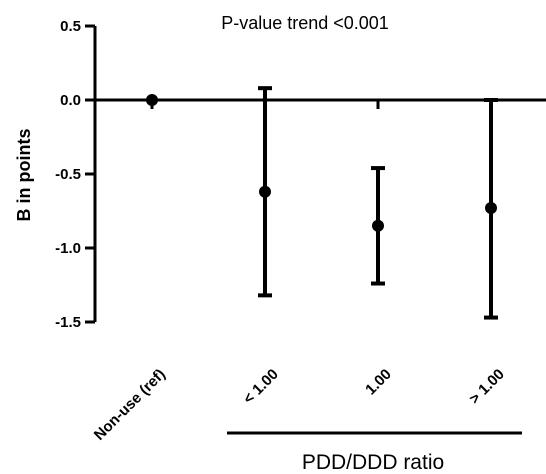 This screenshot has width=546, height=474. I want to click on y-tick-label: -1.5, so click(68, 322).